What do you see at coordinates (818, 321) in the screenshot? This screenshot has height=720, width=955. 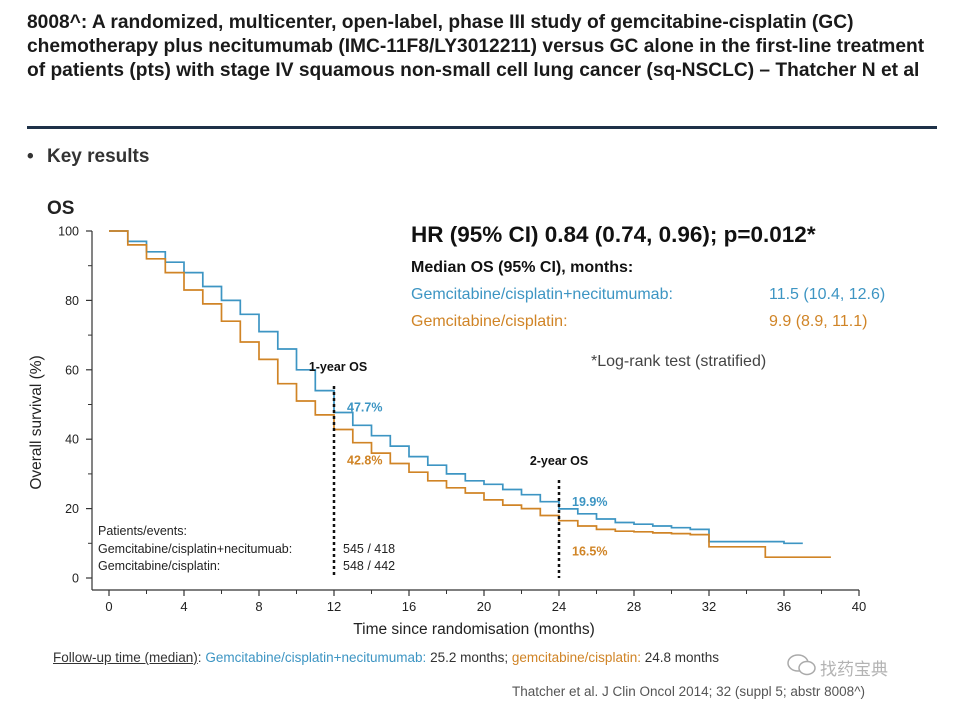 I see `arm-b-value: 9.9 (8.9, 11.1)` at bounding box center [818, 321].